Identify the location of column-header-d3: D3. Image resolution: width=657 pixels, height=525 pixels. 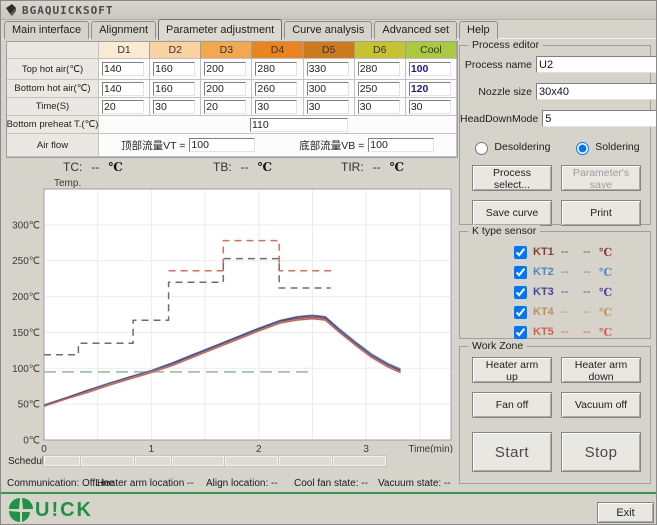
(227, 50).